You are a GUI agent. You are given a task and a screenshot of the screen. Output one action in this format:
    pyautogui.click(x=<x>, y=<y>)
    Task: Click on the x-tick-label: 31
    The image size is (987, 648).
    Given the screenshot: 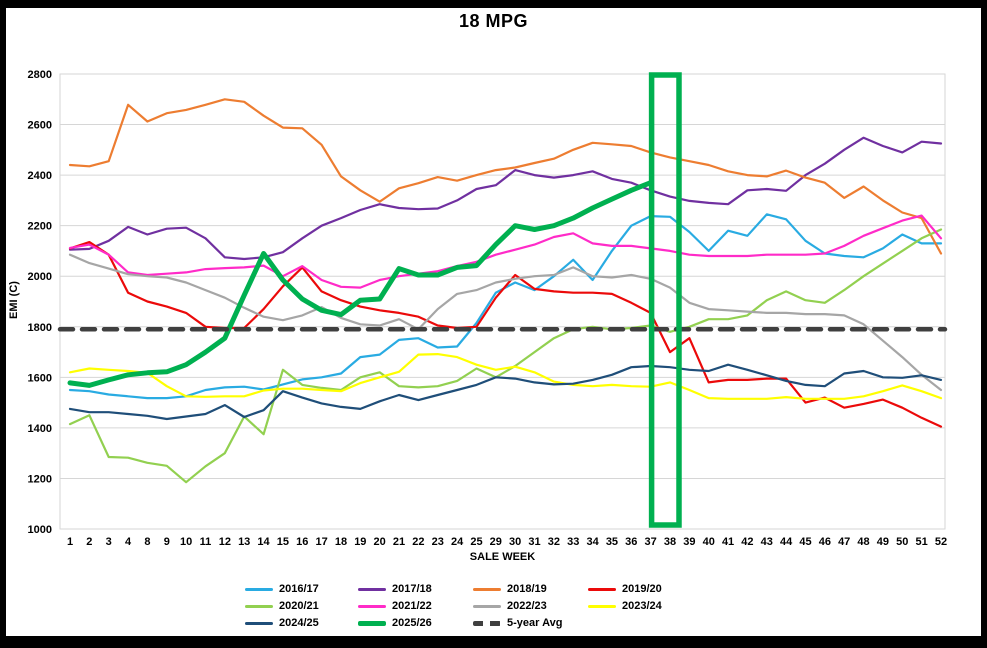 What is the action you would take?
    pyautogui.click(x=534, y=542)
    